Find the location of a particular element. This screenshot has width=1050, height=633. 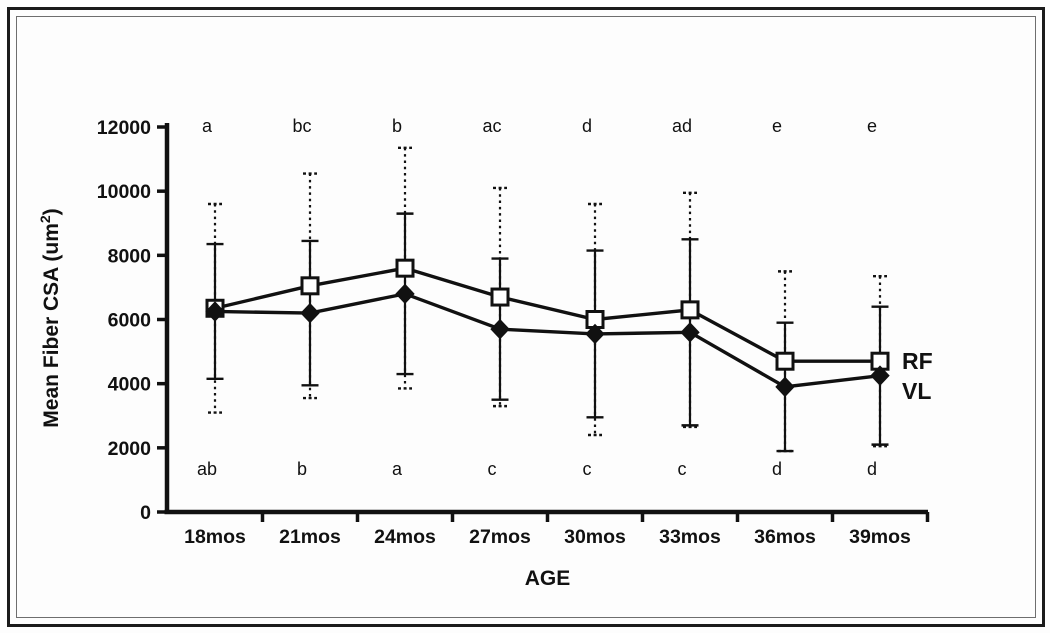

x-category-label: 27mos is located at coordinates (500, 537).